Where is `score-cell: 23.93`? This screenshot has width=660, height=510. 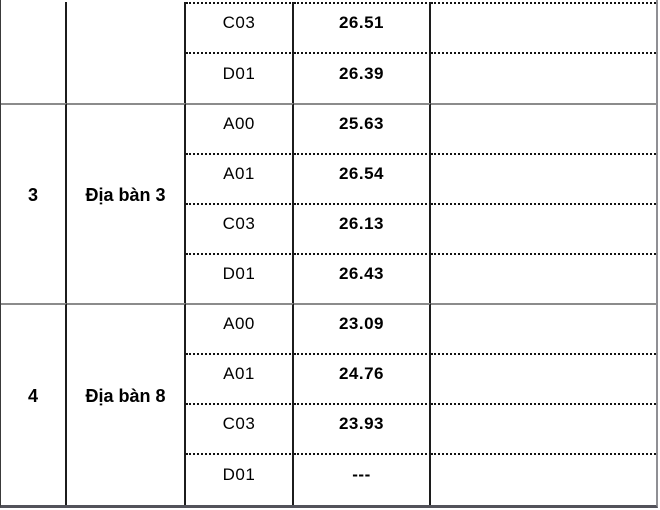 score-cell: 23.93 is located at coordinates (362, 428).